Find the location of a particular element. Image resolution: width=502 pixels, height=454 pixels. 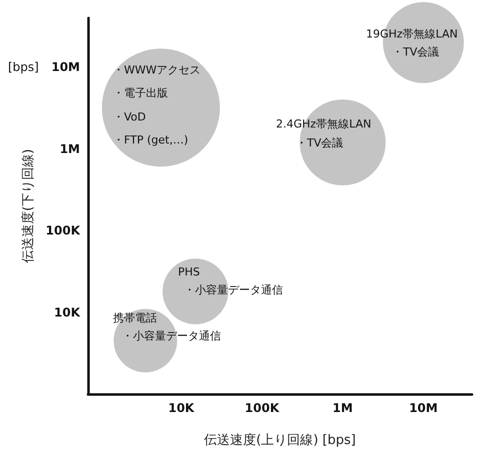

annotation: 携帯電話 is located at coordinates (135, 318).